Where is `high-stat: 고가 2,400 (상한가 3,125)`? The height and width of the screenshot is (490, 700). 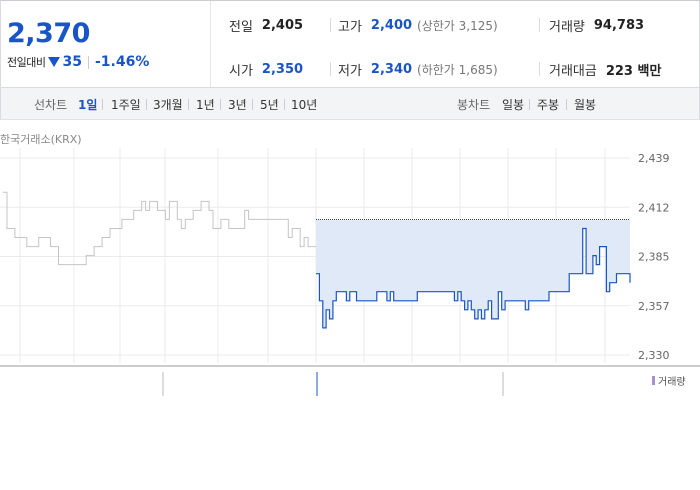 high-stat: 고가 2,400 (상한가 3,125) is located at coordinates (418, 25).